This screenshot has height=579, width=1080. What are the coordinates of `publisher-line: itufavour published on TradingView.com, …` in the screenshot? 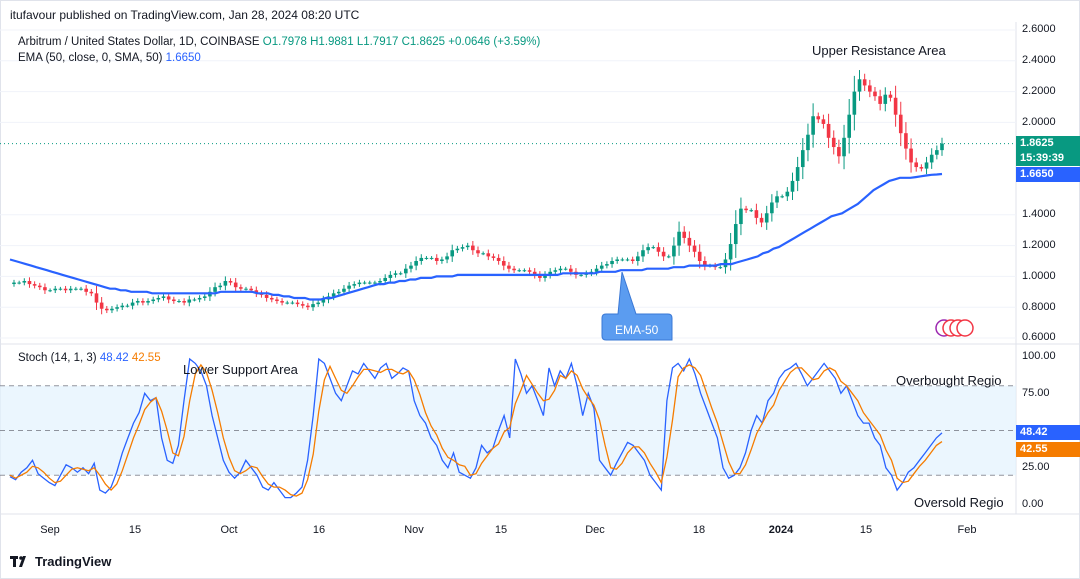 It's located at (185, 15).